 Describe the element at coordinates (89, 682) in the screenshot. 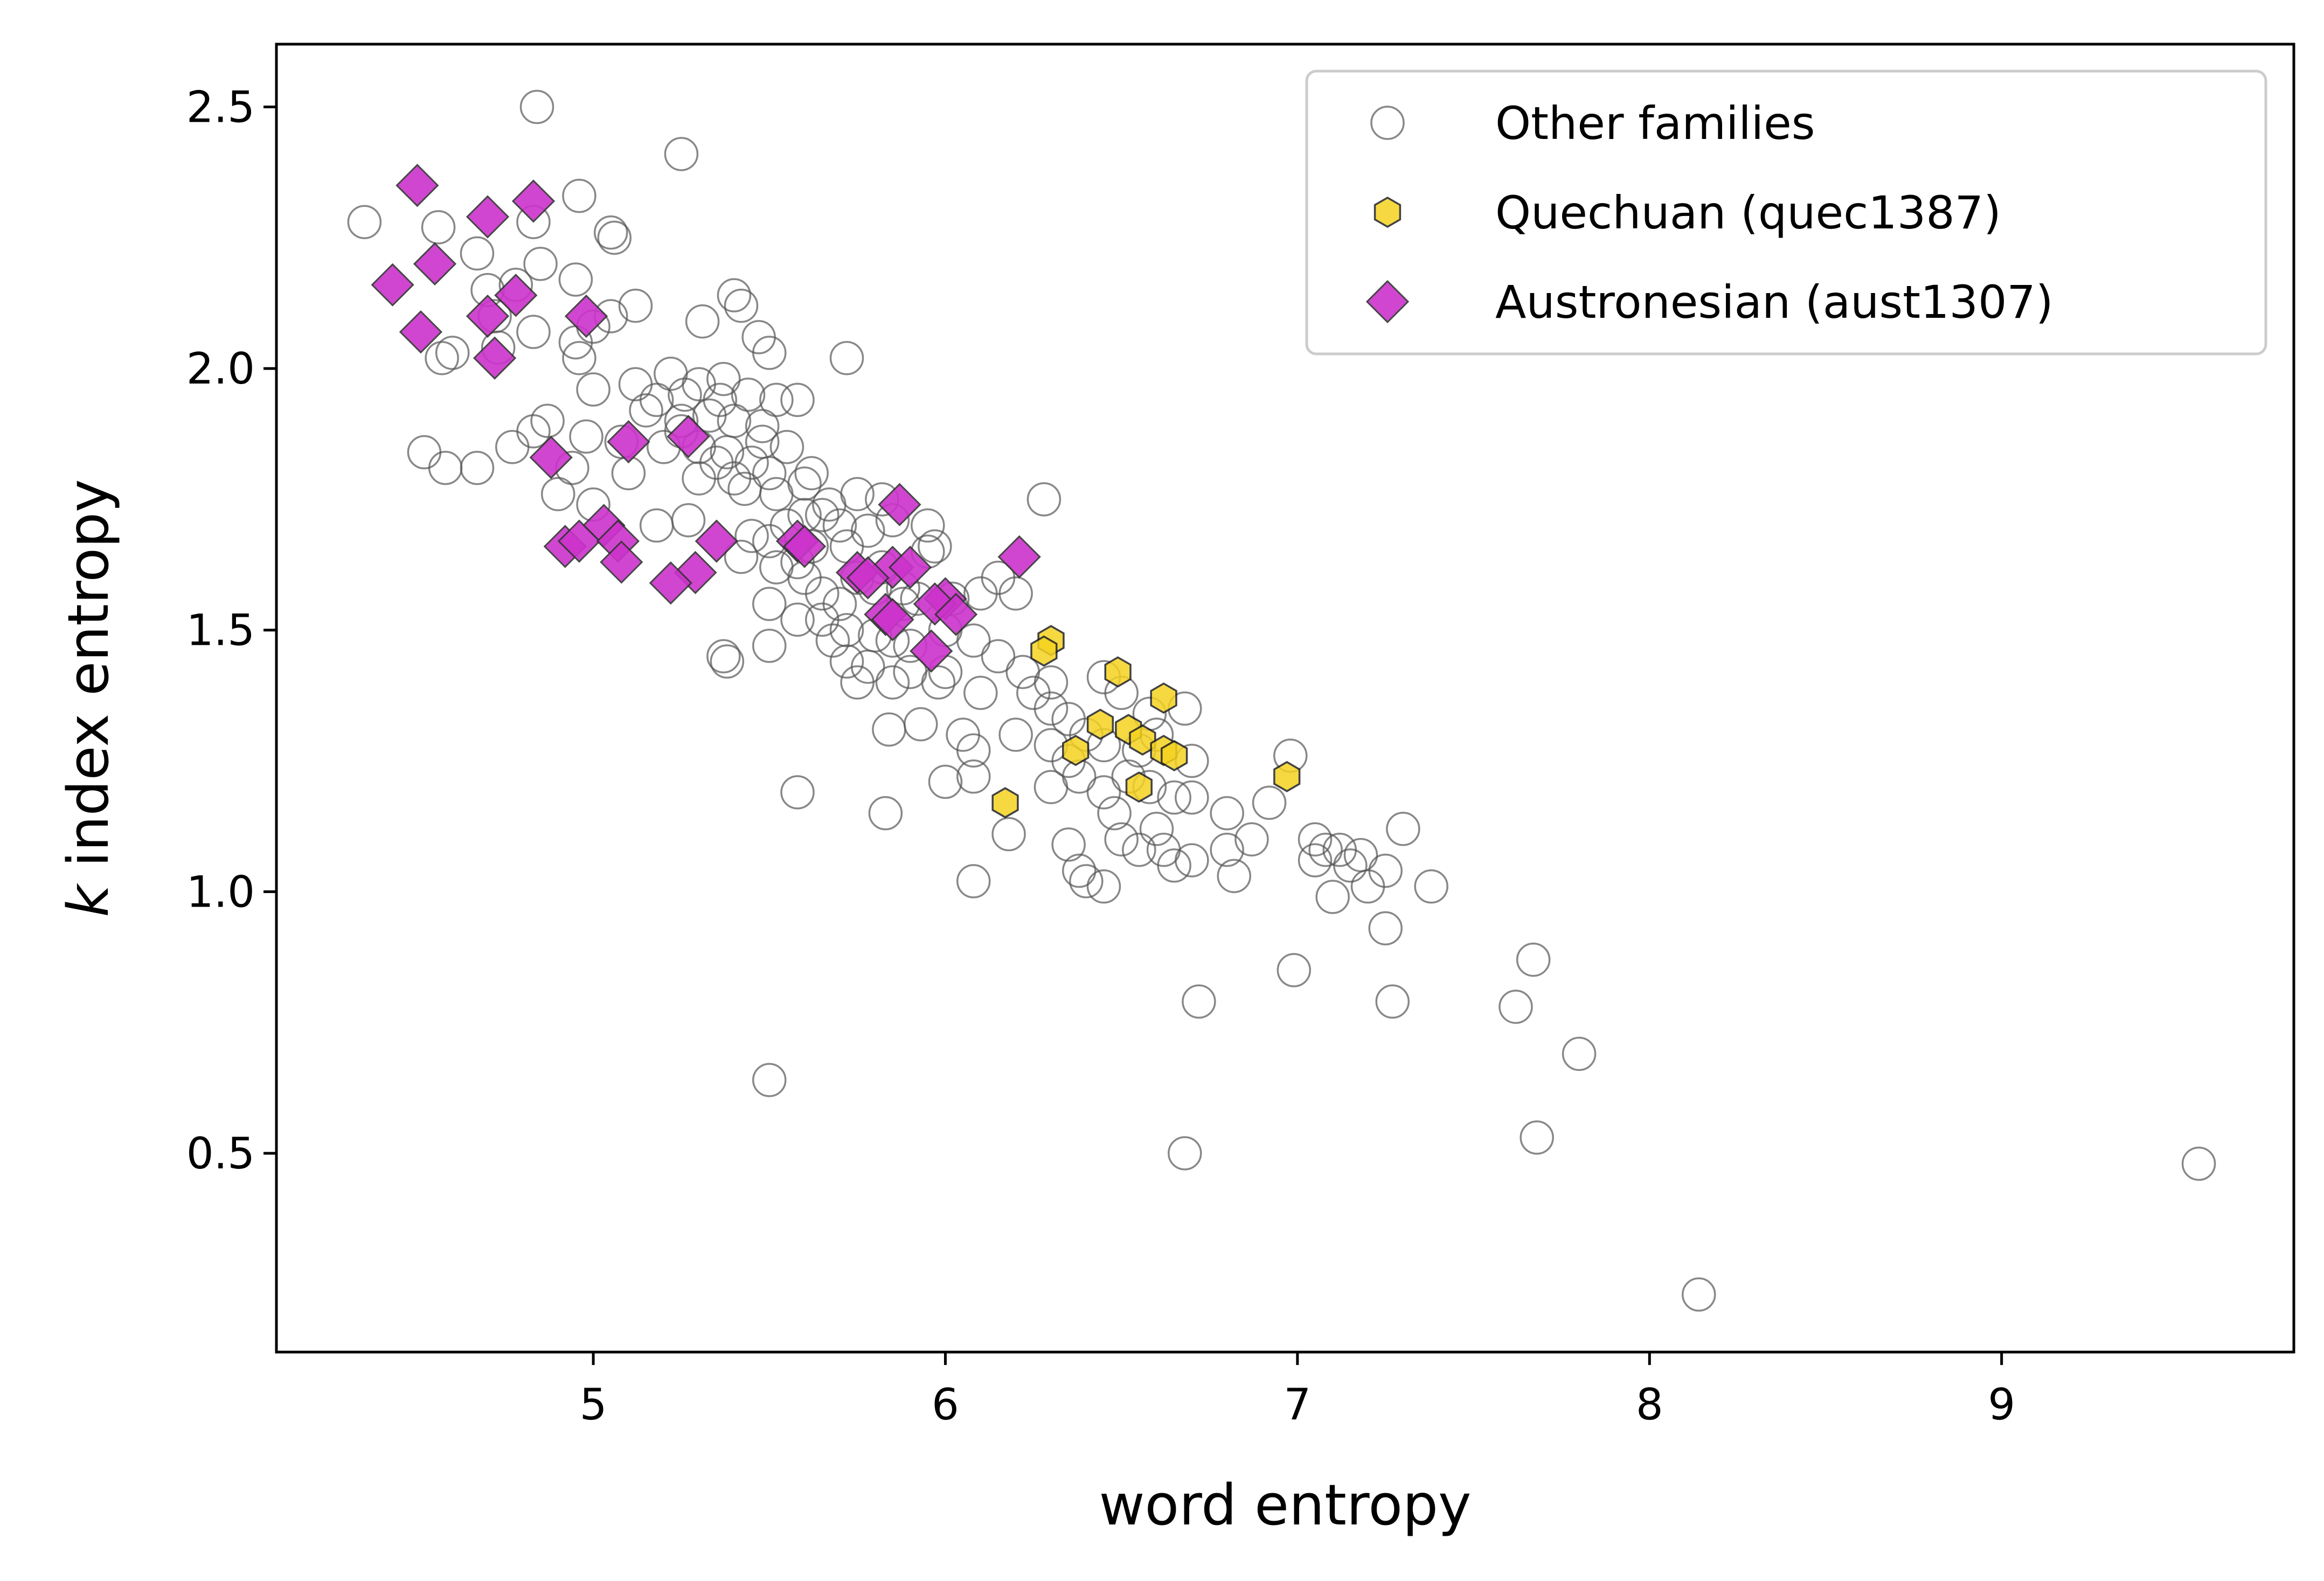

I see `y-axis-title-rest: index entropy` at that location.